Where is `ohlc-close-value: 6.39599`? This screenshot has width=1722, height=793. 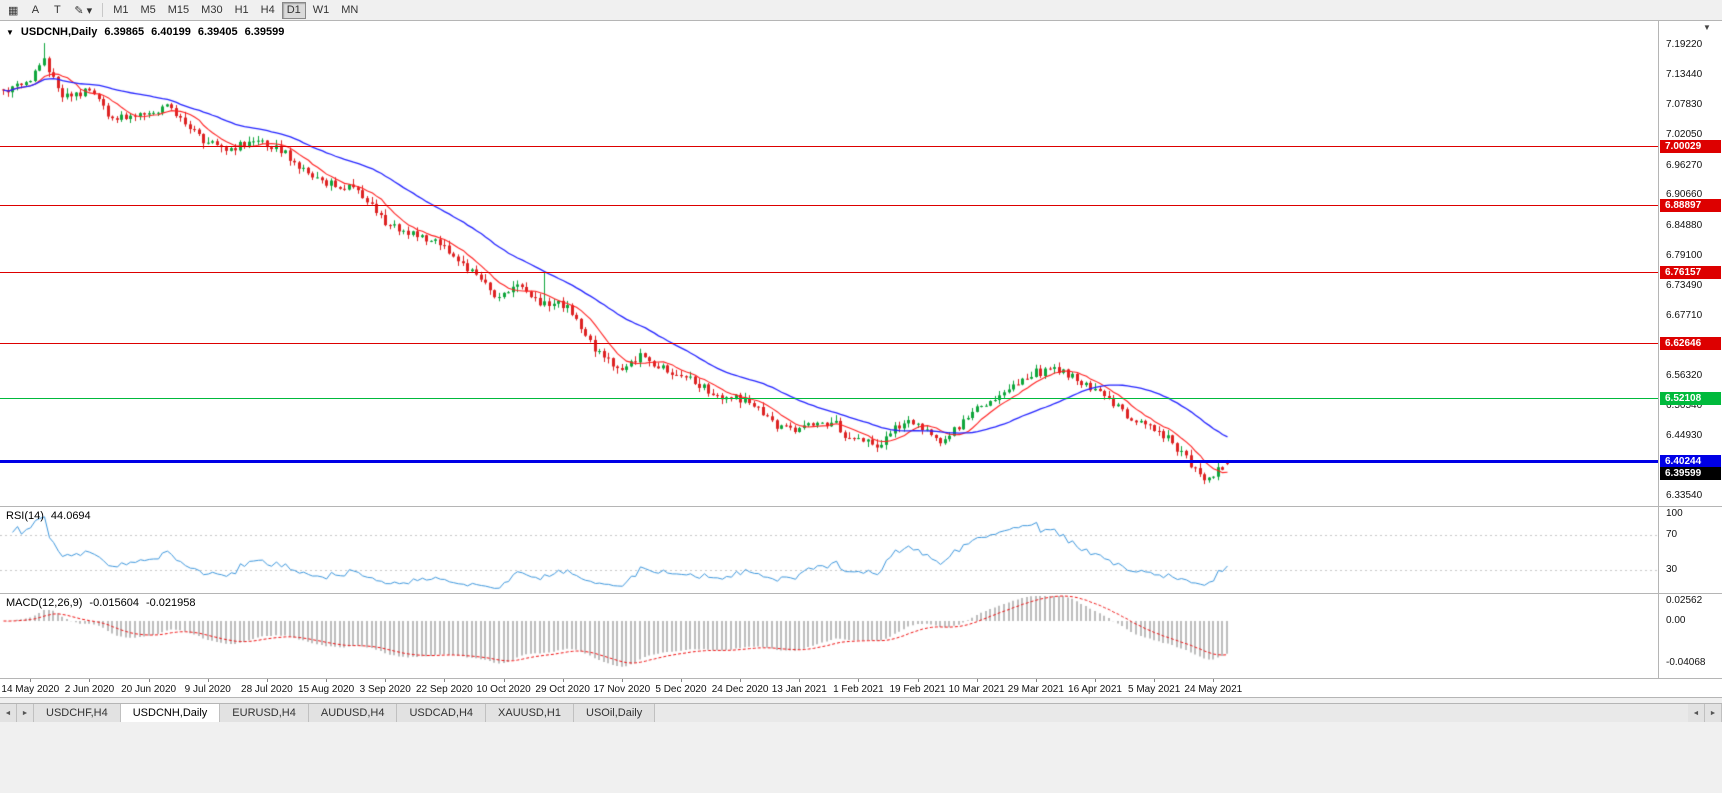
ohlc-close-value: 6.39599 is located at coordinates (264, 32).